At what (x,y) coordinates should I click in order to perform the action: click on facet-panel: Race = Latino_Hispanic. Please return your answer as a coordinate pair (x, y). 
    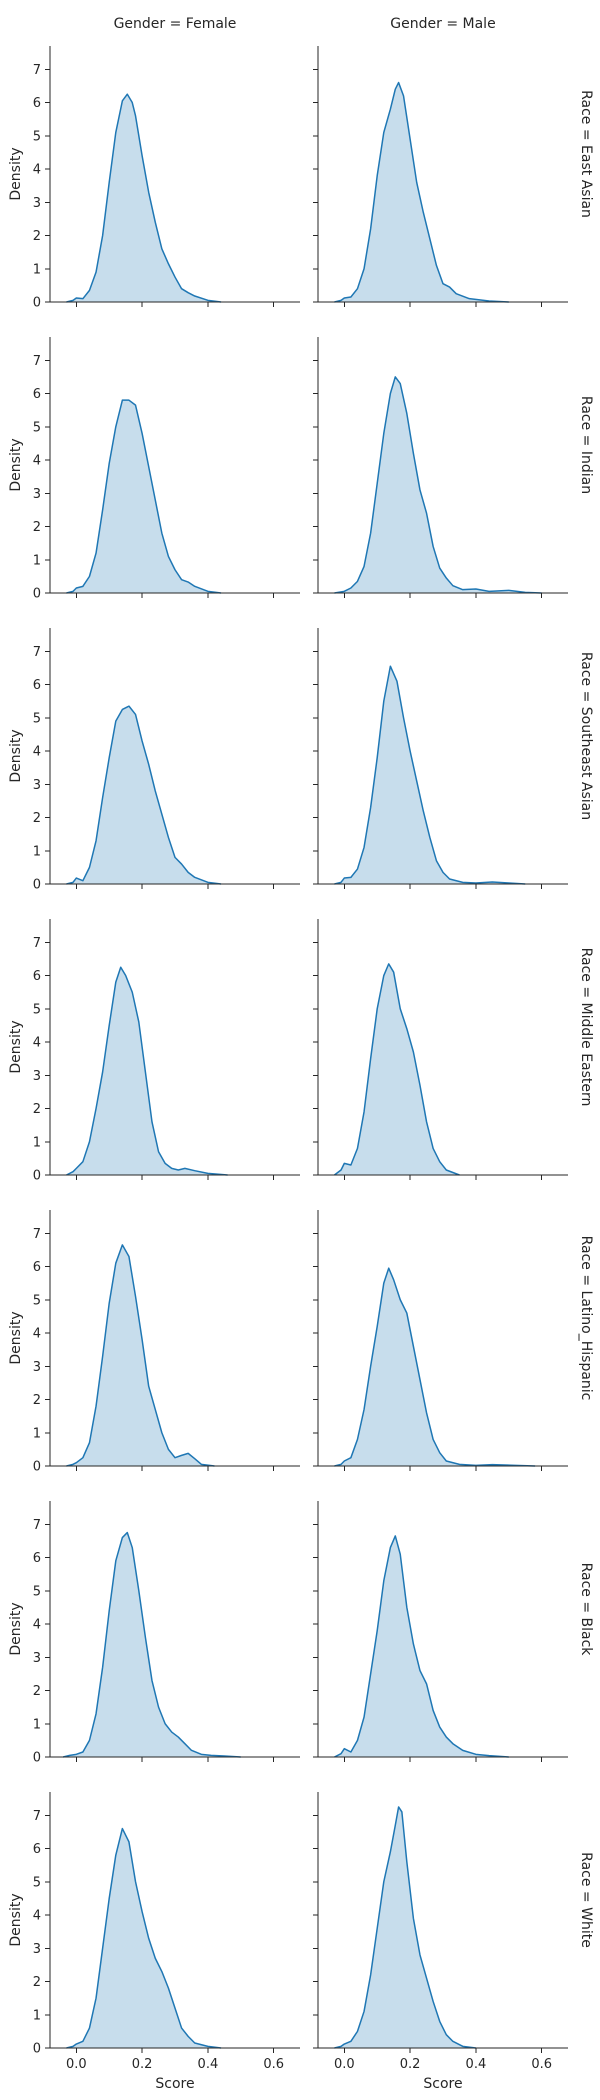
    Looking at the image, I should click on (453, 1340).